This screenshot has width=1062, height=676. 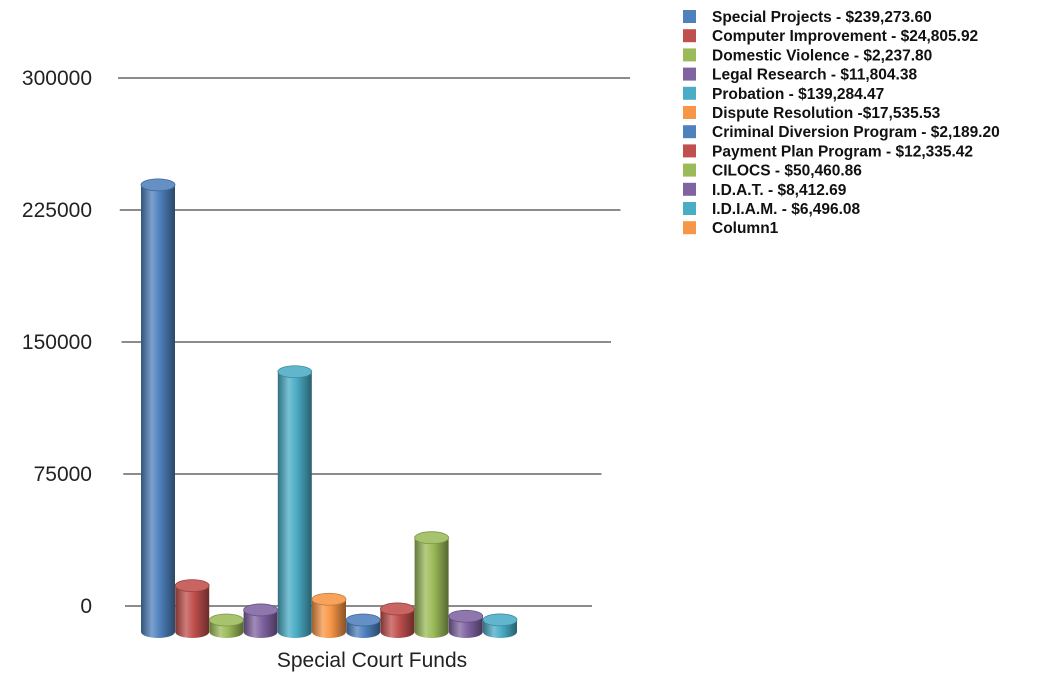 I want to click on legend-label: CILOCS - $50,460.86, so click(x=787, y=171).